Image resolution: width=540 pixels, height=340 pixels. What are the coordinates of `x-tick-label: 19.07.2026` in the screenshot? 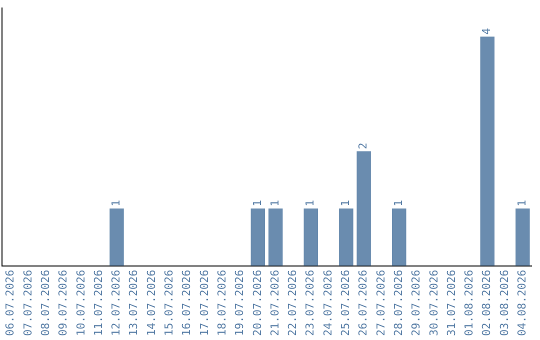 It's located at (239, 303).